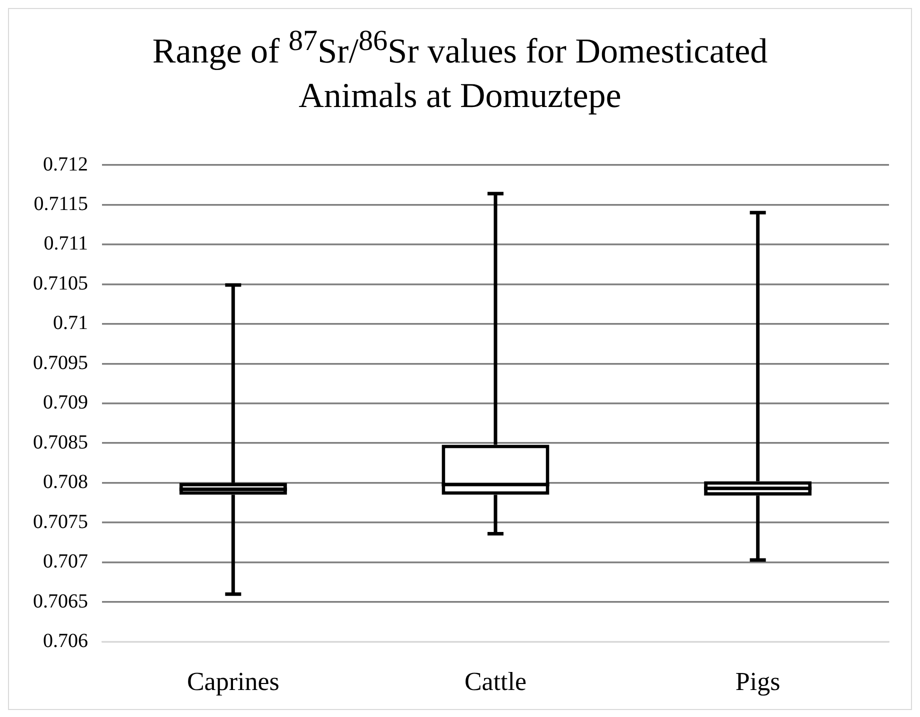 The width and height of the screenshot is (920, 717). What do you see at coordinates (65, 561) in the screenshot?
I see `y-tick-label: 0.707` at bounding box center [65, 561].